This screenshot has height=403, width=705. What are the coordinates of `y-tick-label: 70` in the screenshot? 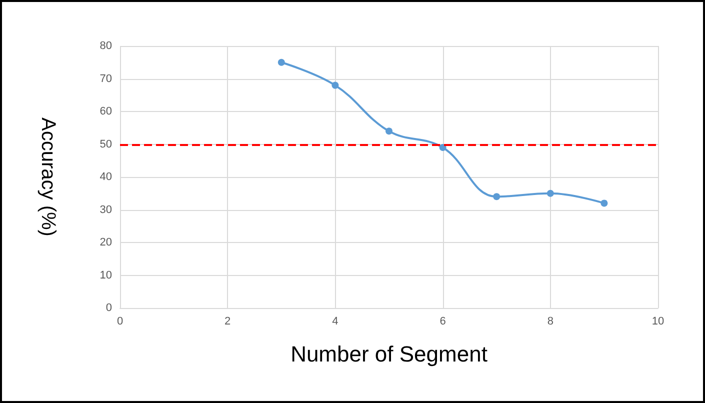 It's located at (106, 78).